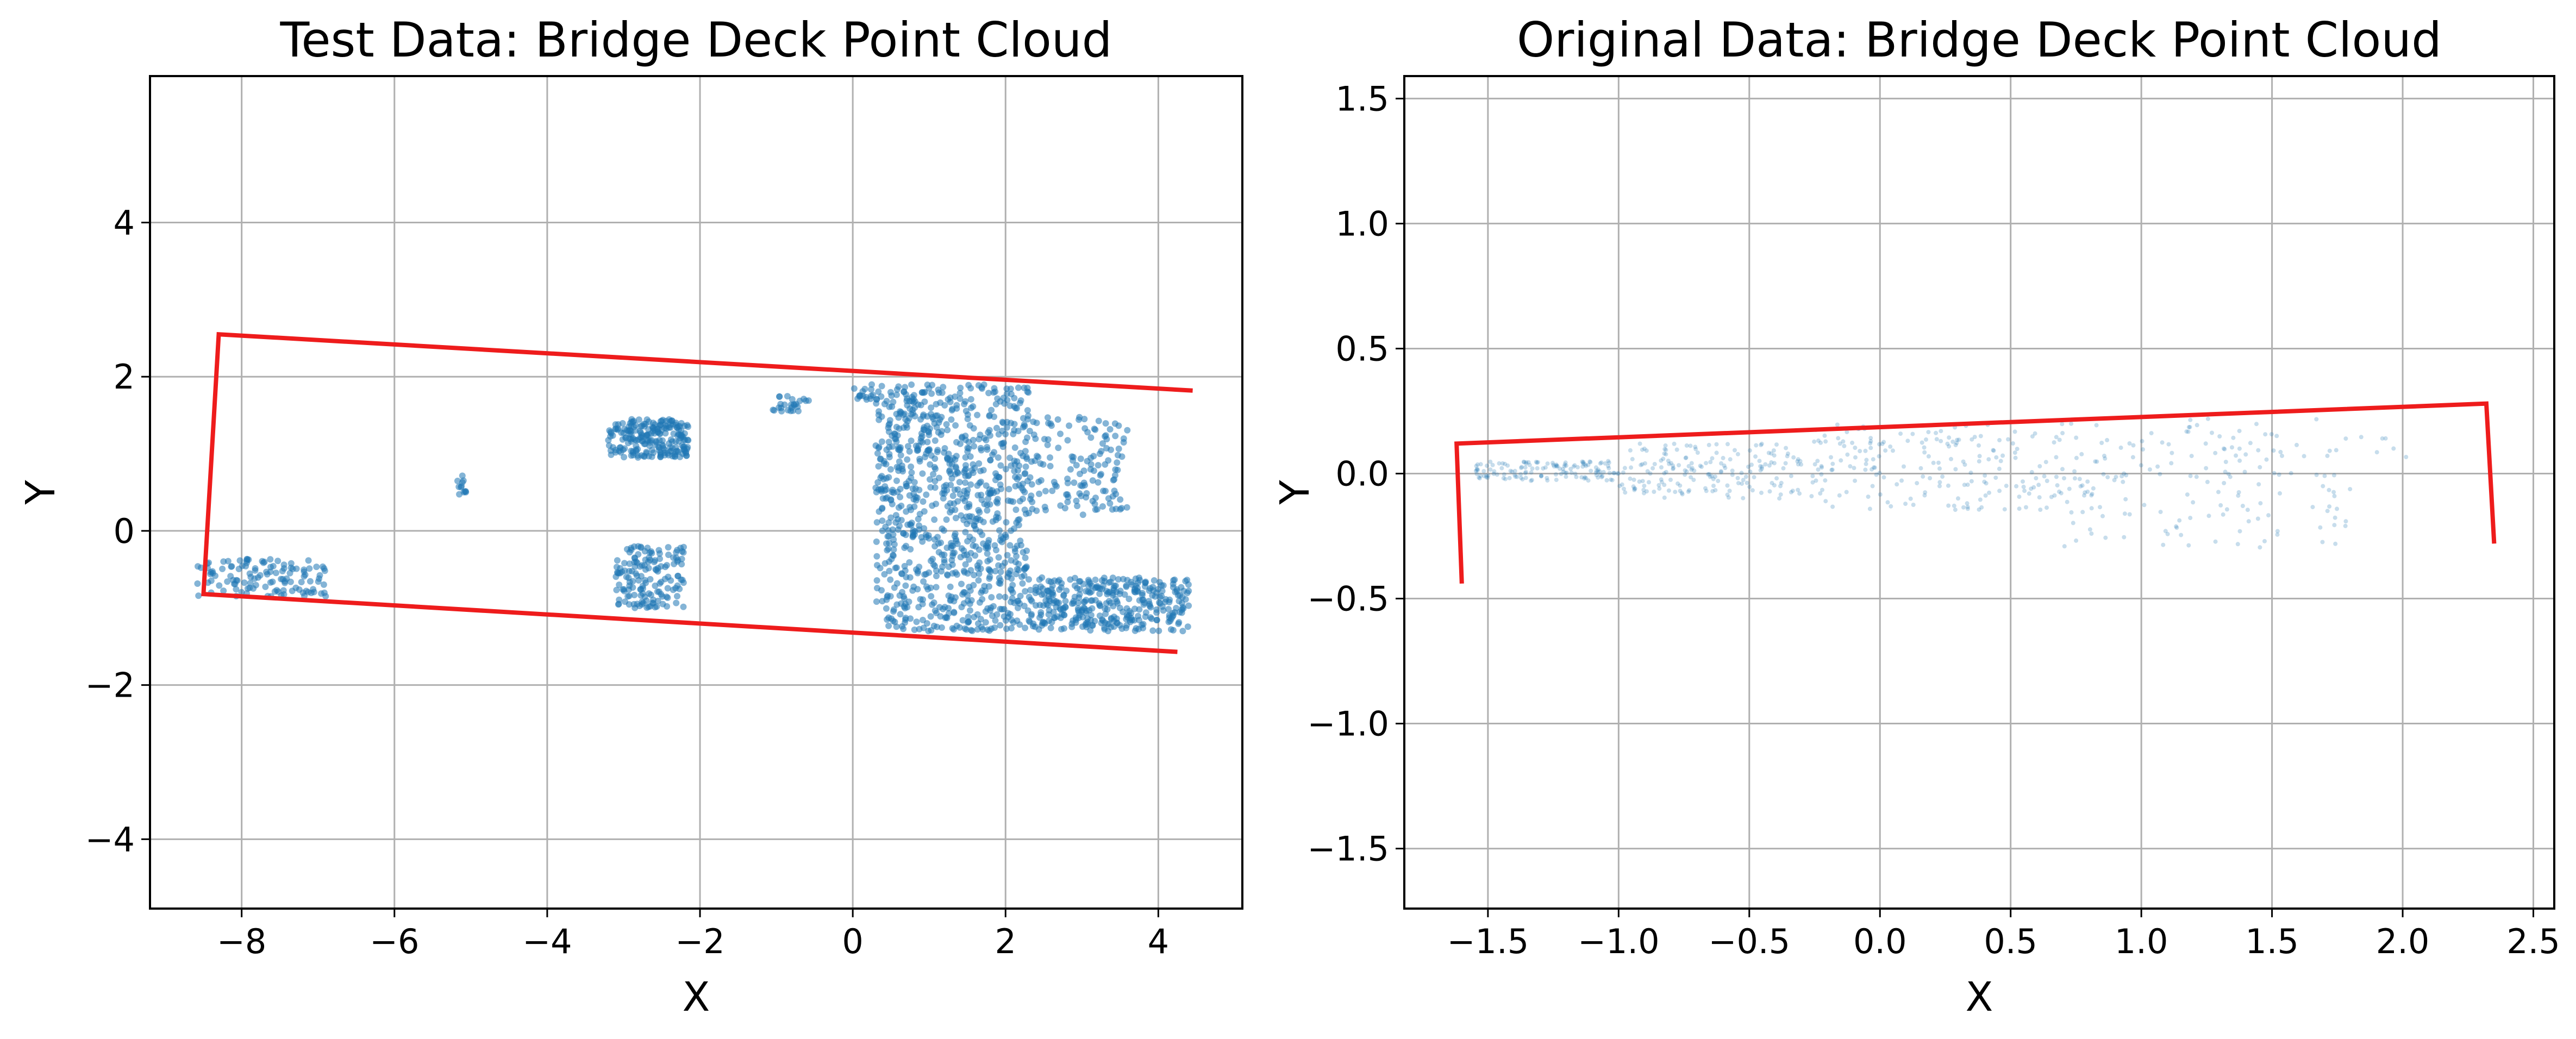 Image resolution: width=2576 pixels, height=1039 pixels. I want to click on y-tick-label: 2, so click(124, 377).